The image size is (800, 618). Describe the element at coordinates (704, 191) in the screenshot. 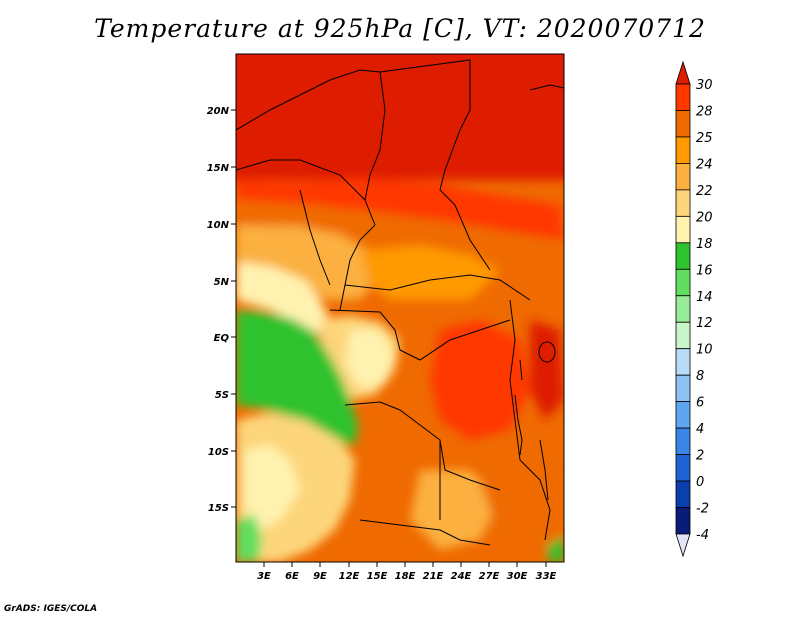

I see `colorbar-label: 22` at that location.